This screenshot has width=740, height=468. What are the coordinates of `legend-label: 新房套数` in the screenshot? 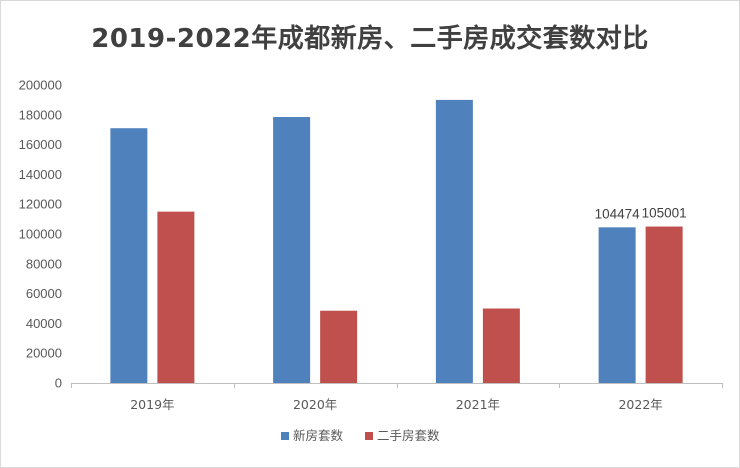 It's located at (318, 435).